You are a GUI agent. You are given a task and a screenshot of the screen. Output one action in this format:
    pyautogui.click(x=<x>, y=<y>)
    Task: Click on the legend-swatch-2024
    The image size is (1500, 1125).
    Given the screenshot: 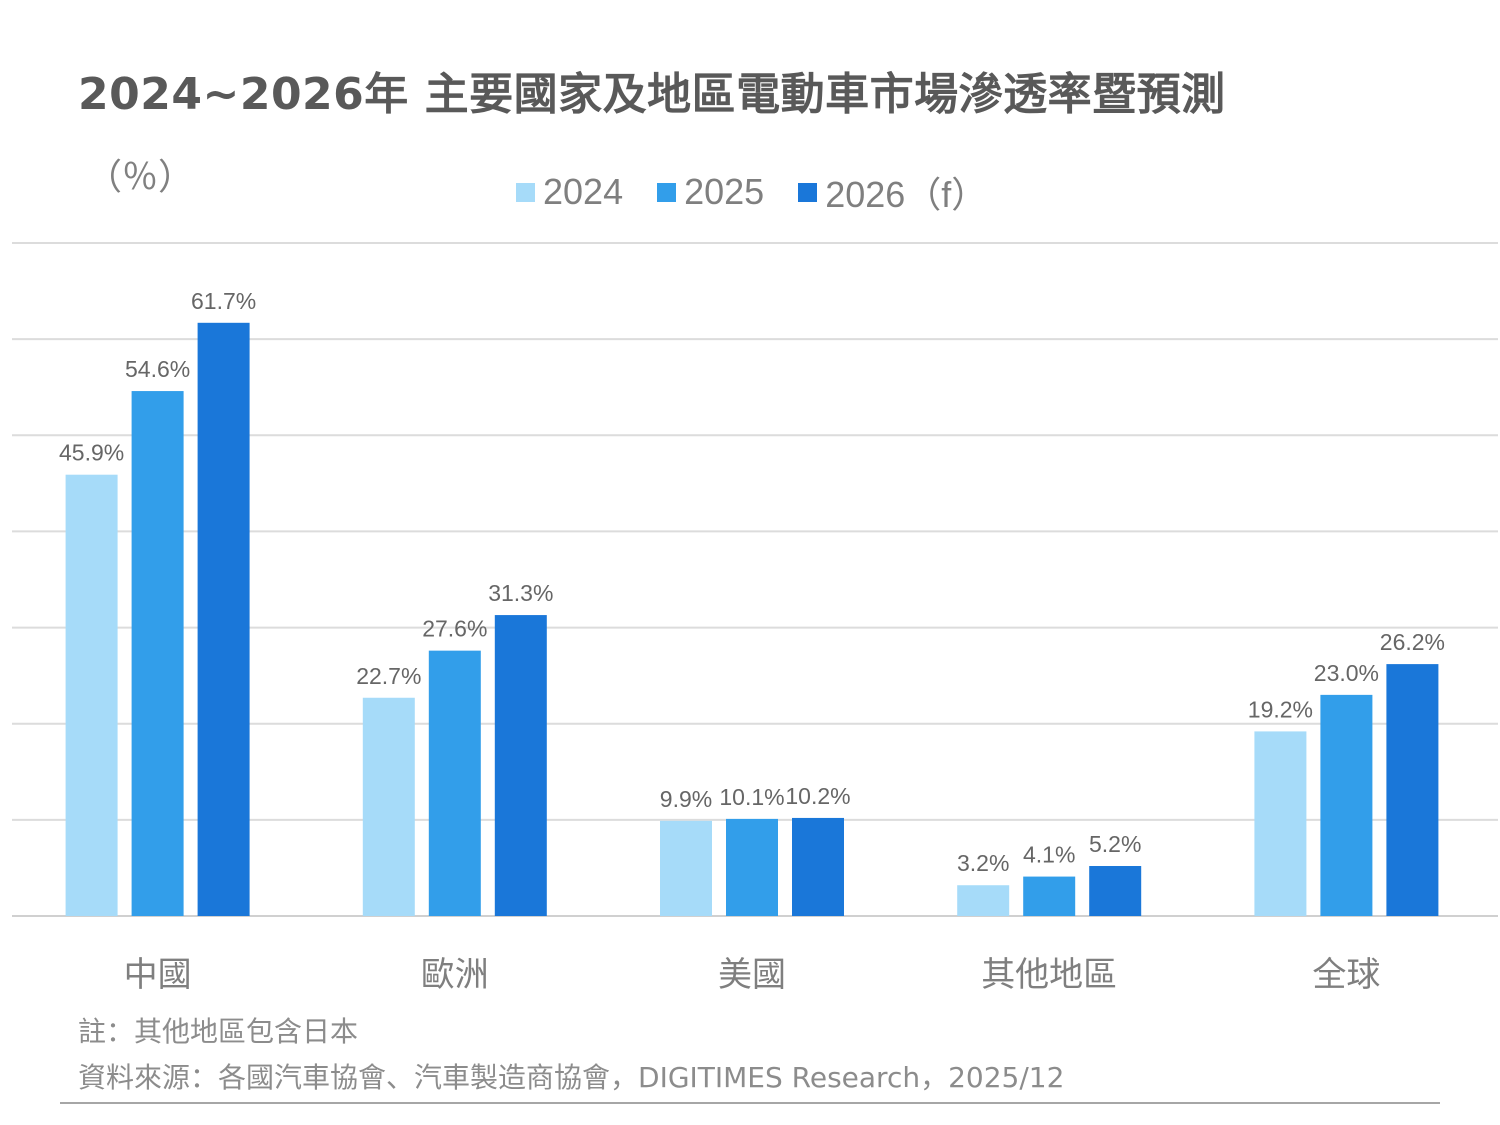 What is the action you would take?
    pyautogui.click(x=525, y=192)
    